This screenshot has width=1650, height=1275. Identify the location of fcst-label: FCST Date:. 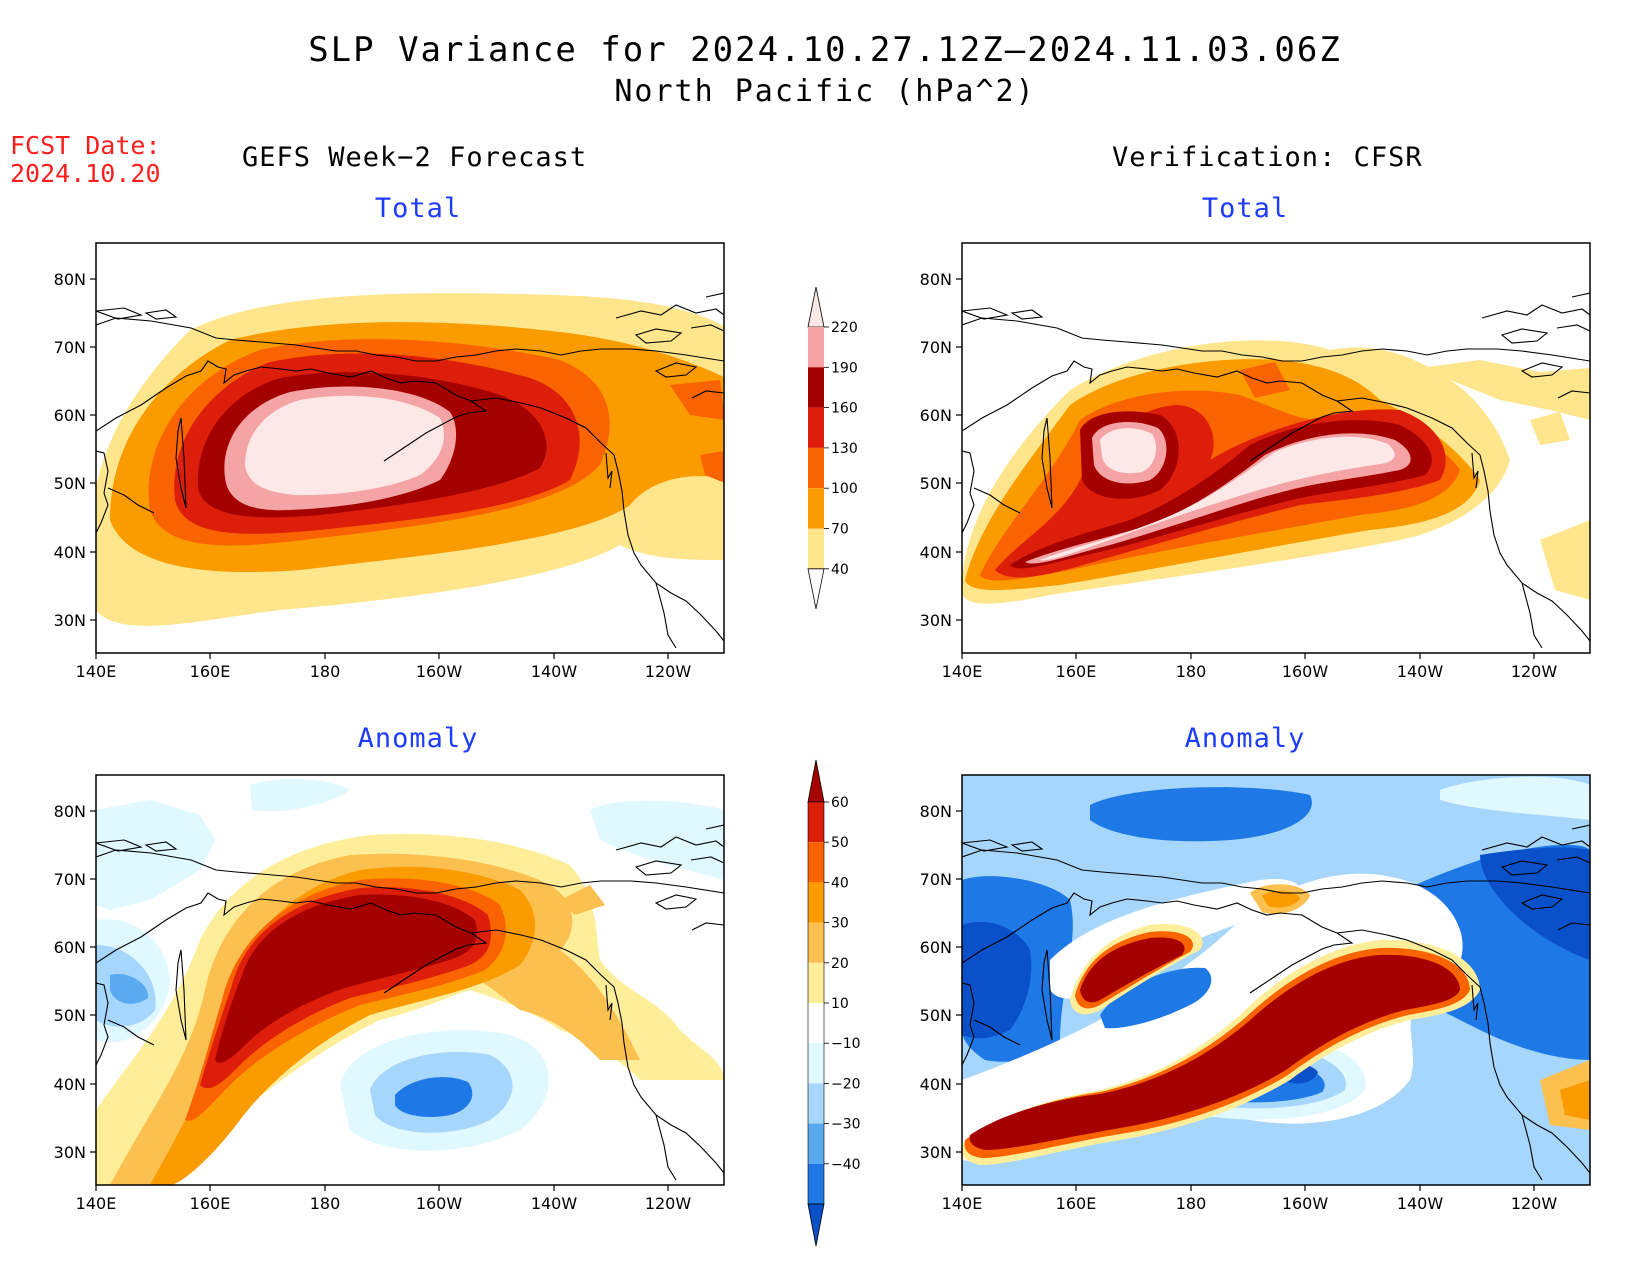
(85, 145).